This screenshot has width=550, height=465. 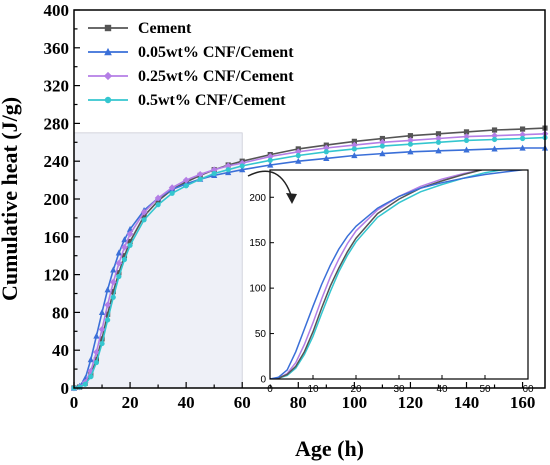 What do you see at coordinates (65, 388) in the screenshot?
I see `y-tick-label: 0` at bounding box center [65, 388].